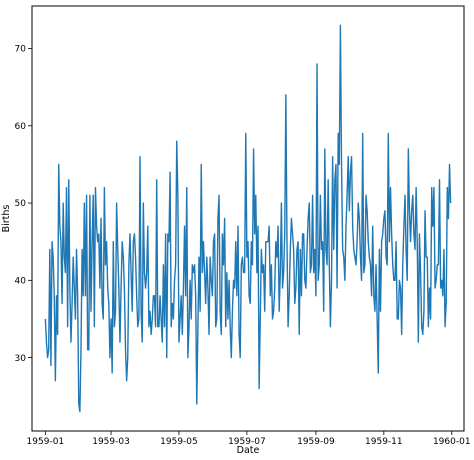 The image size is (474, 460). What do you see at coordinates (6, 219) in the screenshot?
I see `y-axis-title: Births` at bounding box center [6, 219].